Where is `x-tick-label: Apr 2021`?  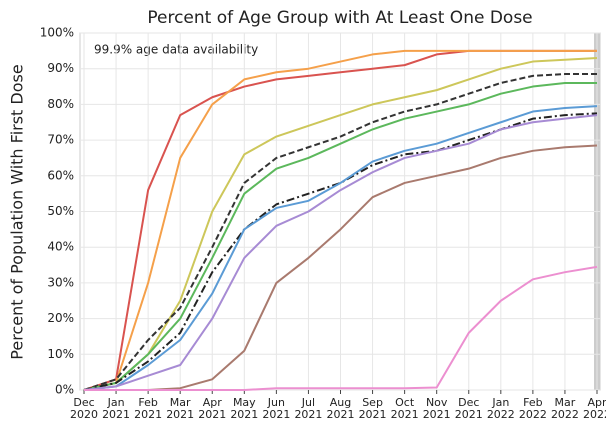
x-tick-label: Apr 2021 is located at coordinates (212, 408).